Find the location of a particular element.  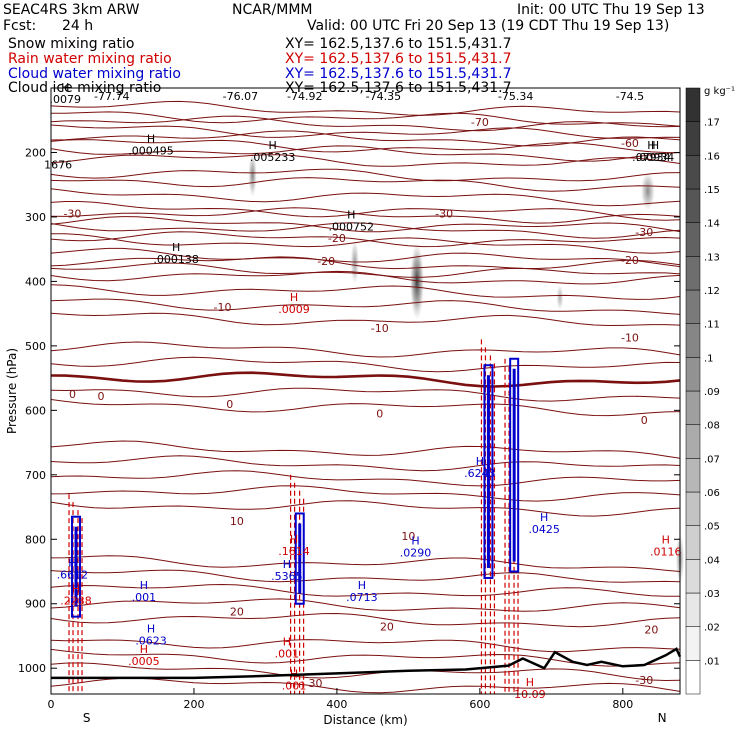

max-value-0: .0079 is located at coordinates (66, 99).